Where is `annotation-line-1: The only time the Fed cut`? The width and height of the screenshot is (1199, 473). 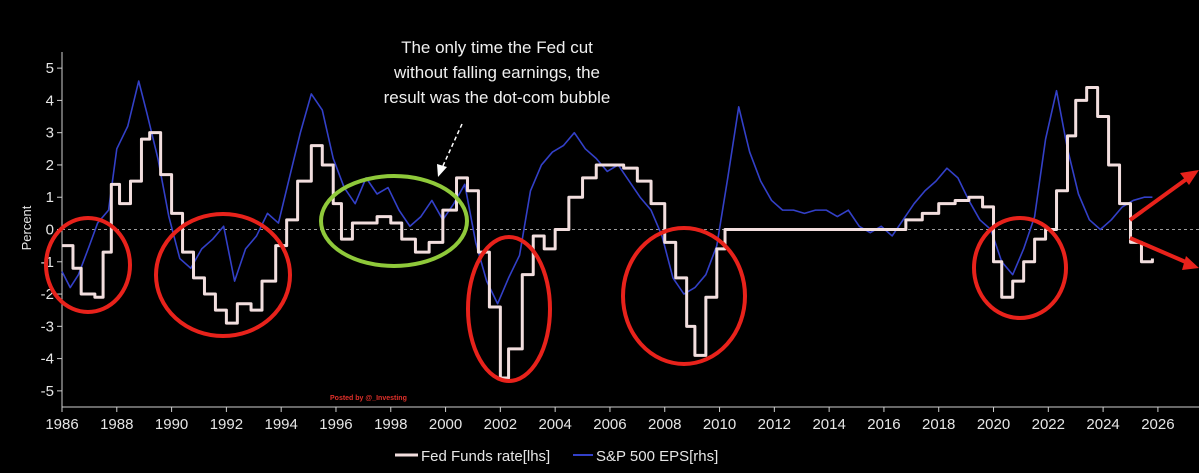
annotation-line-1: The only time the Fed cut is located at coordinates (497, 47).